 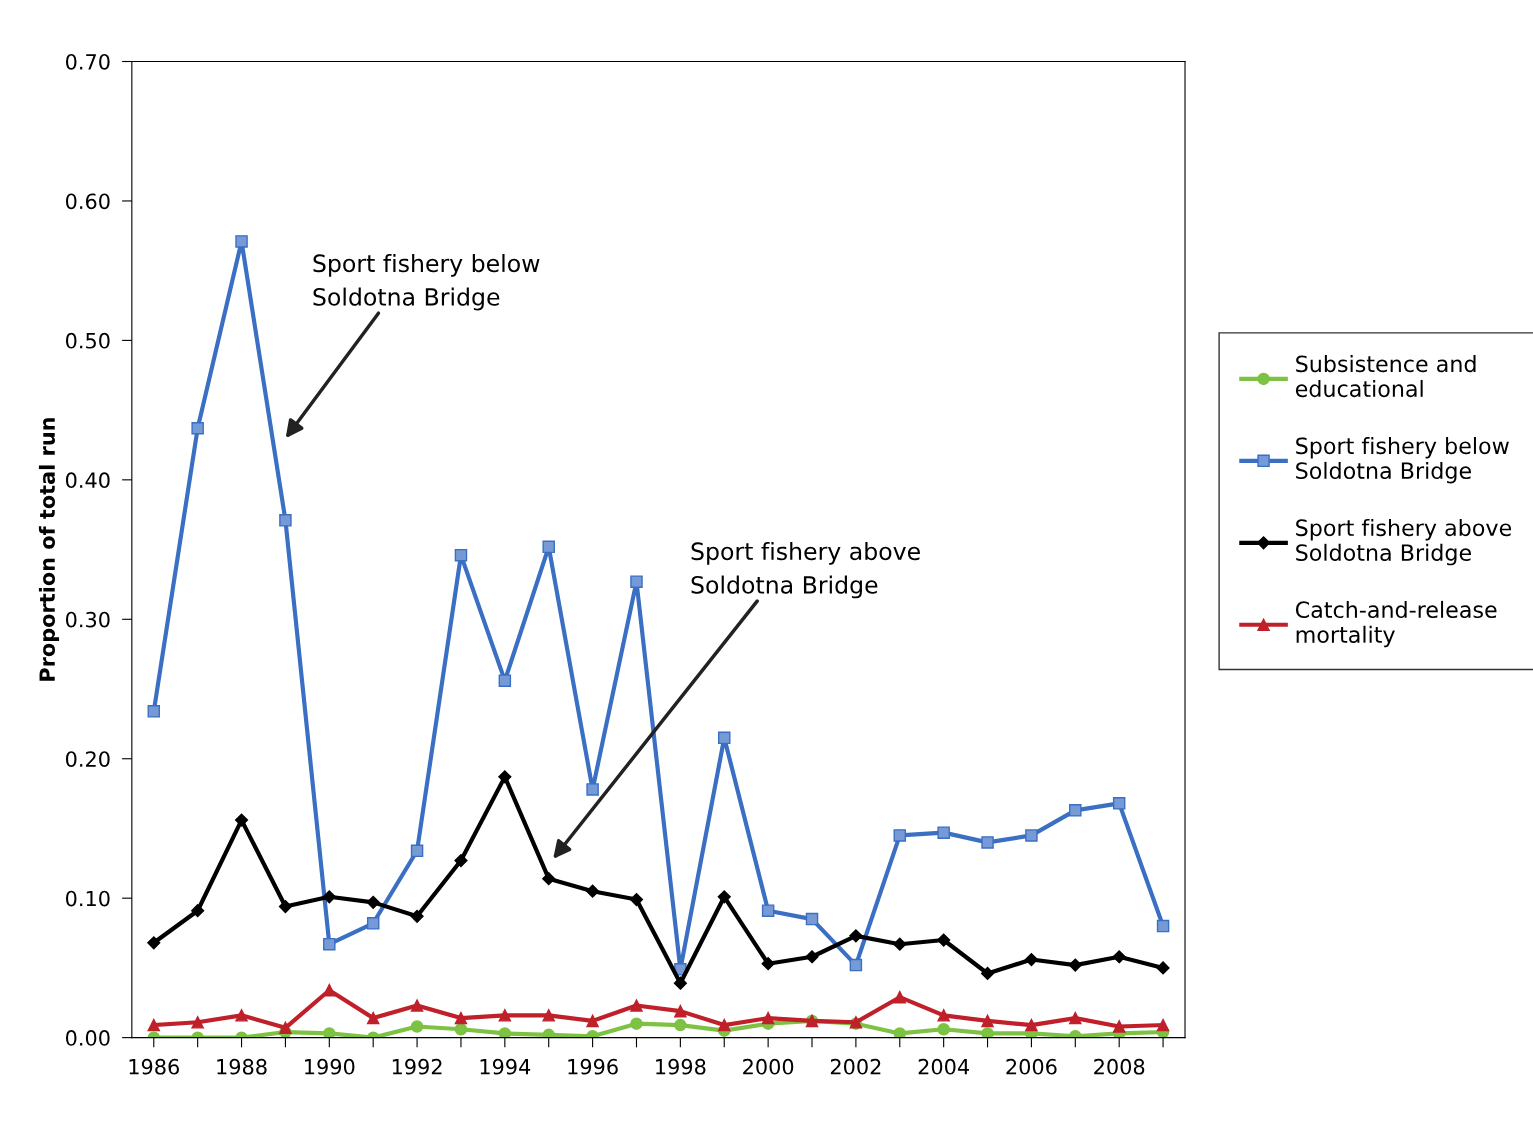 What do you see at coordinates (943, 1066) in the screenshot?
I see `x-tick-label: 2004` at bounding box center [943, 1066].